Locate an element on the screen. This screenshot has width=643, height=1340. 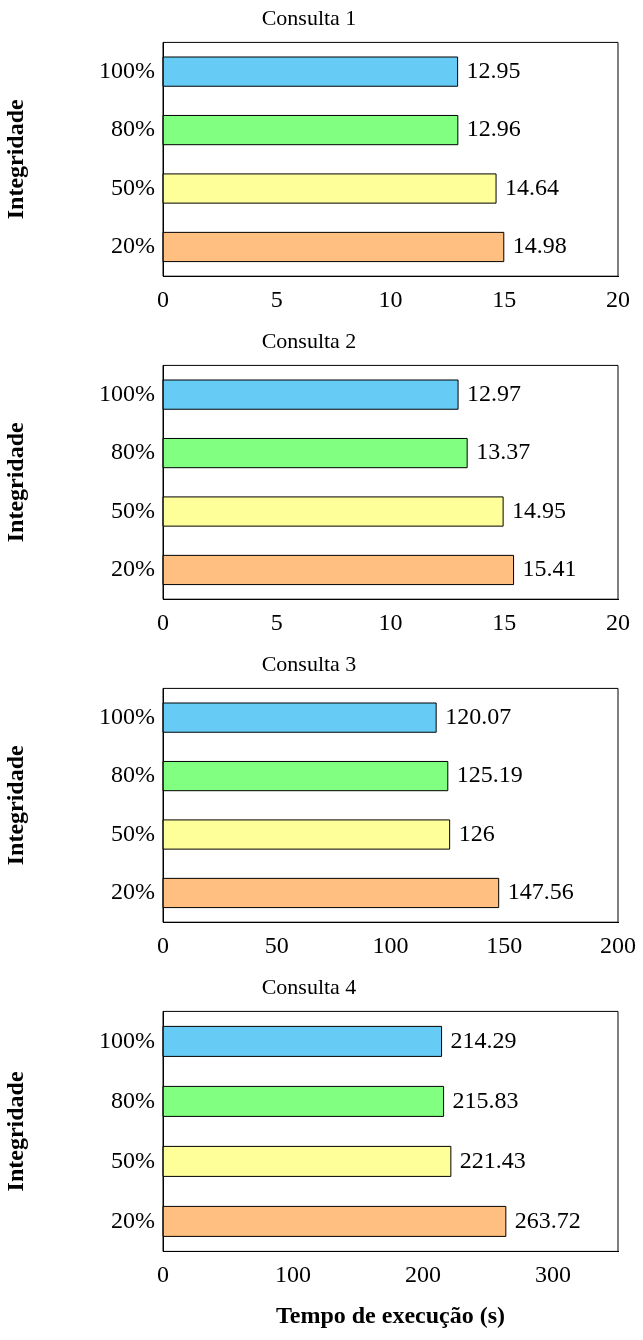
data-label: 147.56 is located at coordinates (540, 891).